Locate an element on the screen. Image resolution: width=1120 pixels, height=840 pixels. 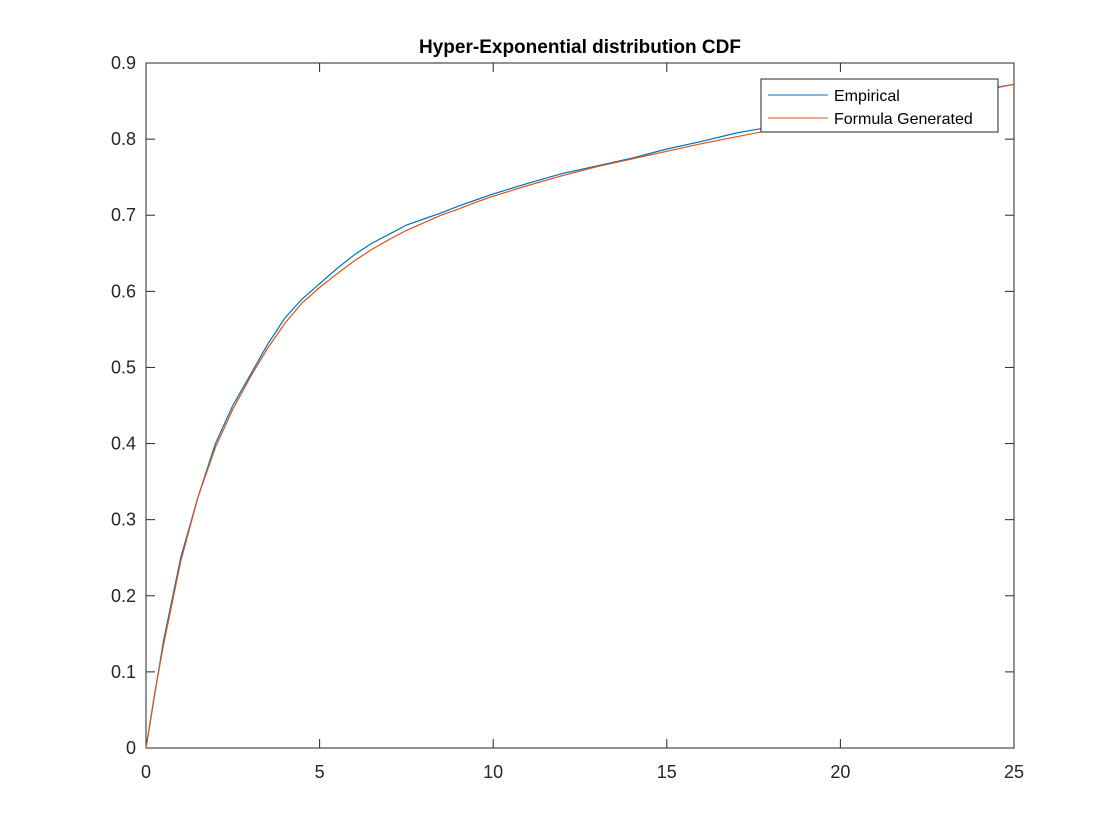
legend-label-empirical: Empirical is located at coordinates (867, 96).